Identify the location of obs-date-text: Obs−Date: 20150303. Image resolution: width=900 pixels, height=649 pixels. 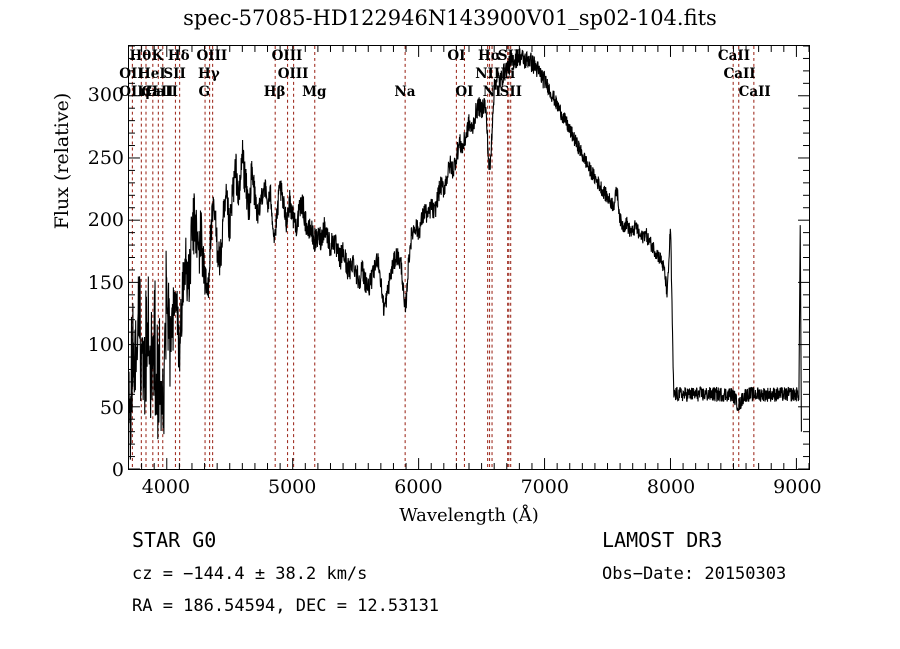
(694, 574).